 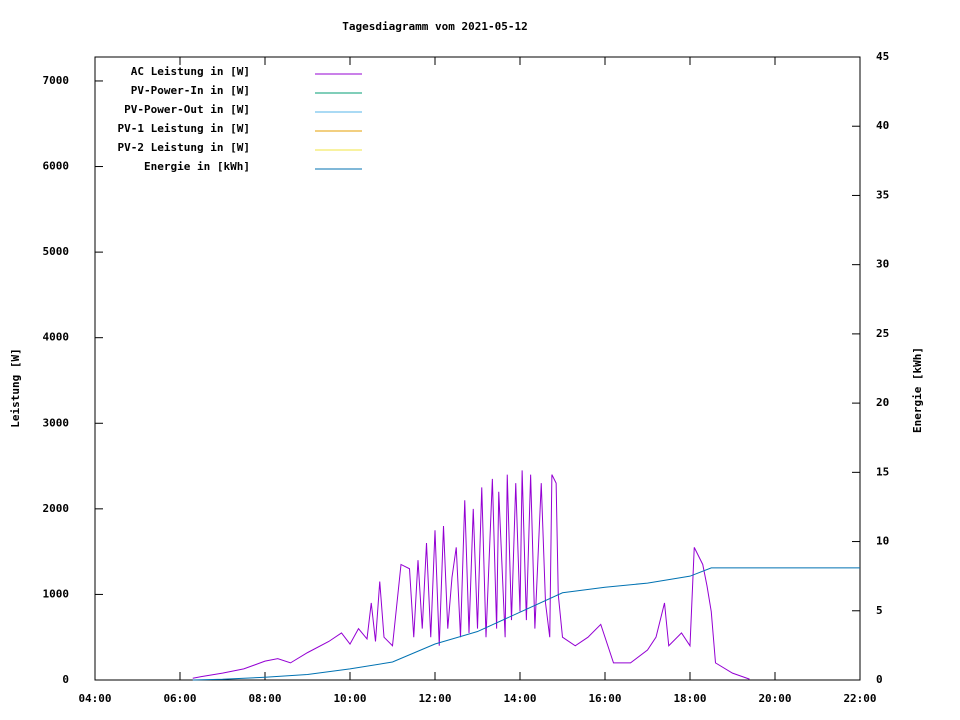 I want to click on series-line, so click(x=526, y=624).